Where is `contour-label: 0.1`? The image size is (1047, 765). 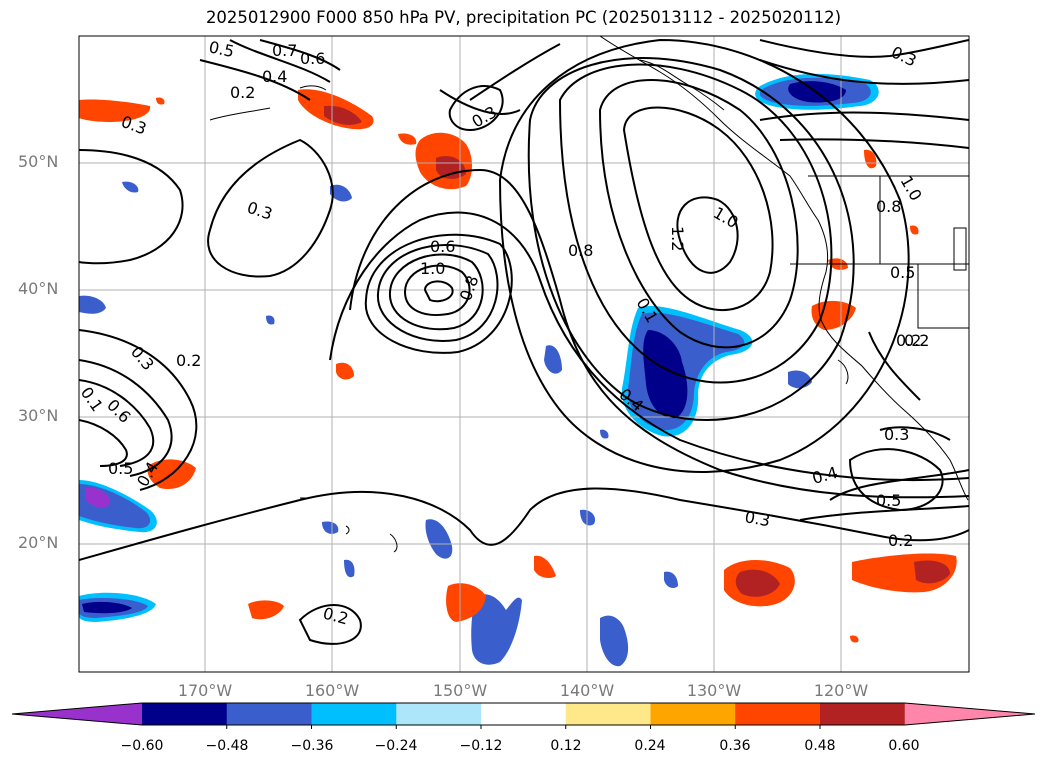
contour-label: 0.1 is located at coordinates (92, 399).